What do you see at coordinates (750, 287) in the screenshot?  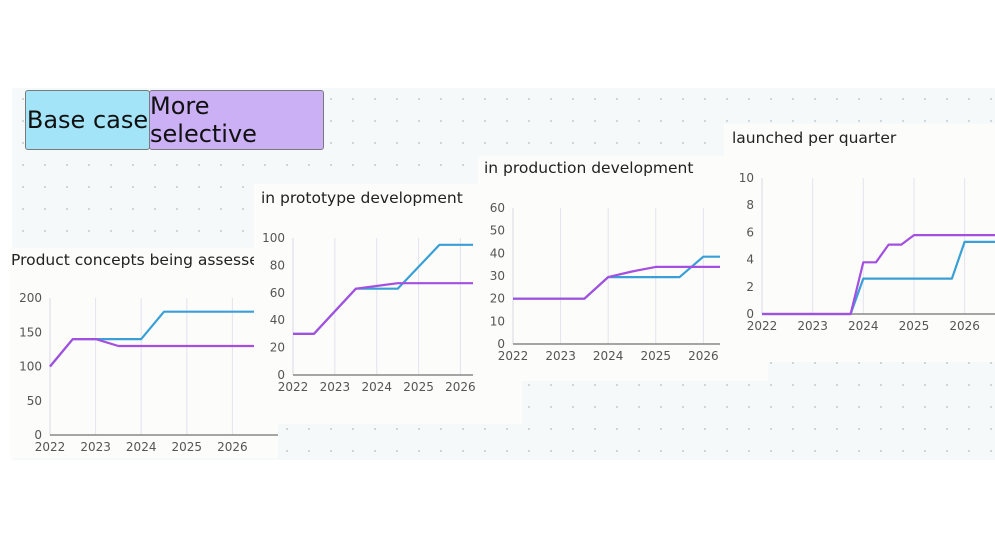 I see `y-tick-label: 2` at bounding box center [750, 287].